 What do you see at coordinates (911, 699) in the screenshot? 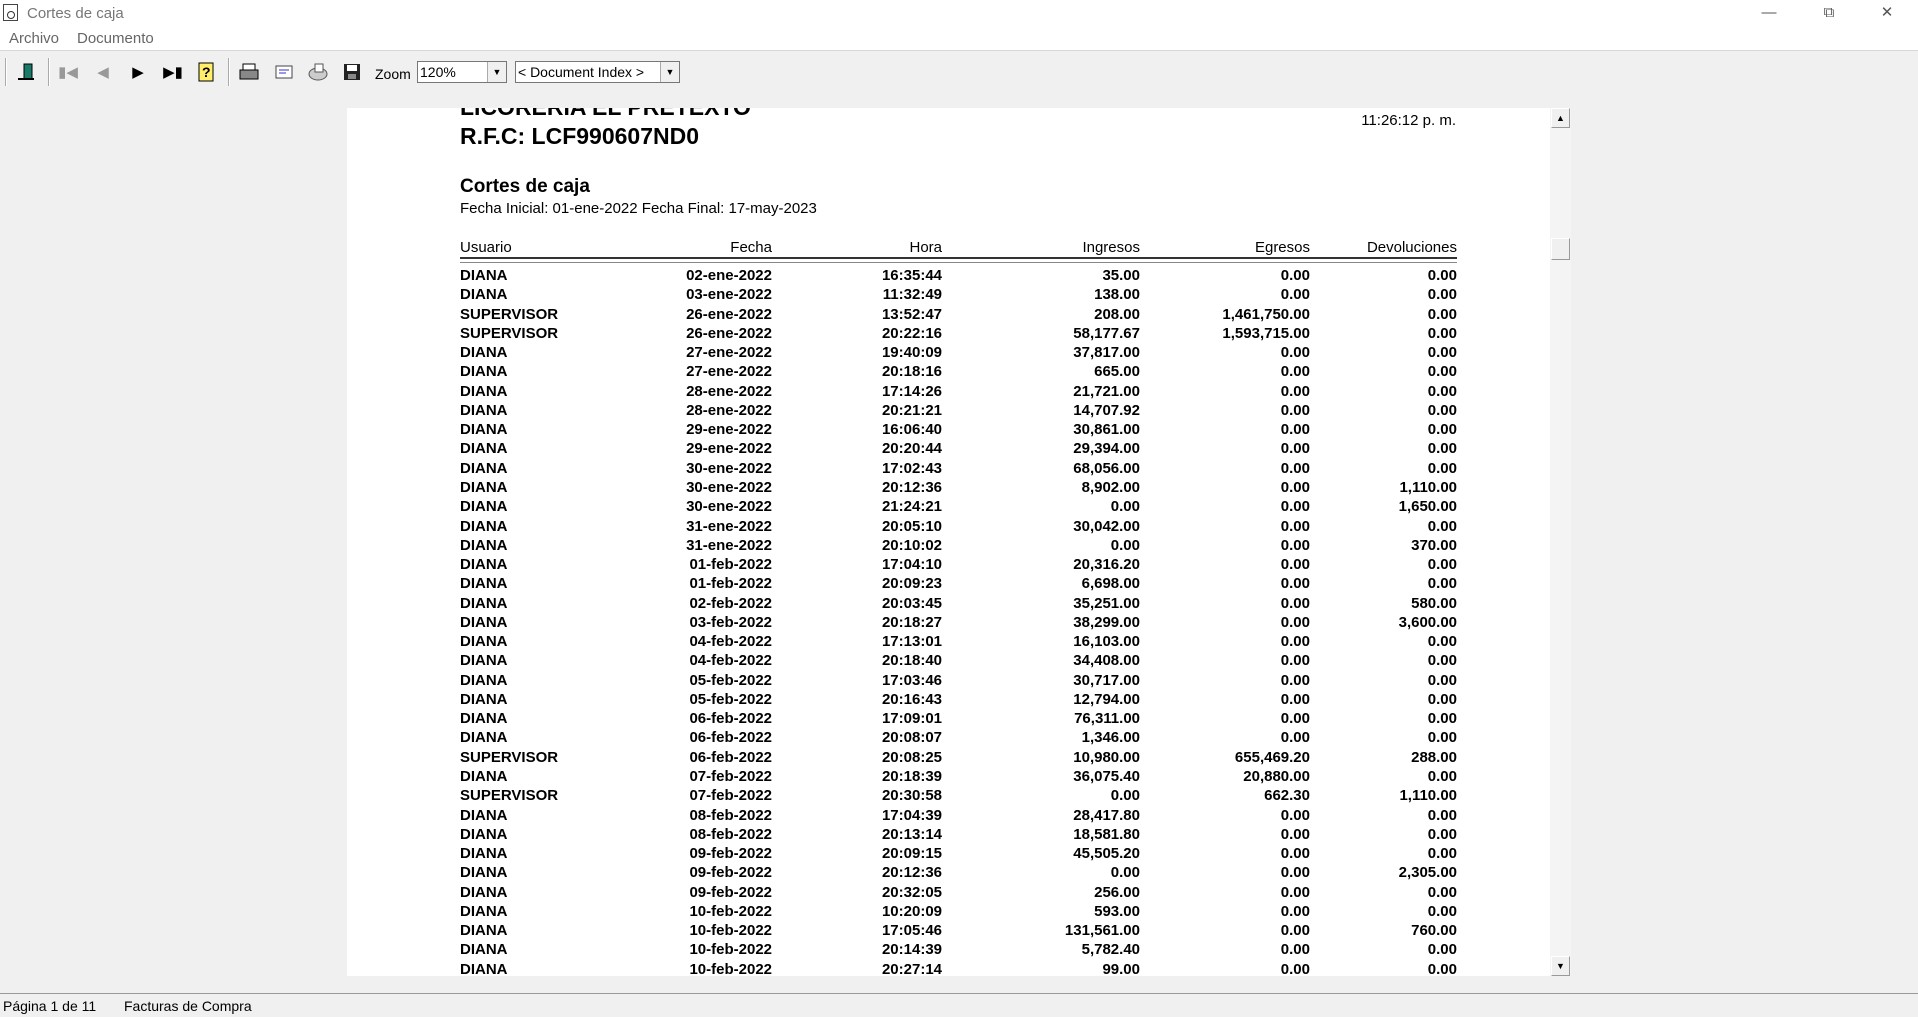
I see `cell-hora: 20:16:43` at bounding box center [911, 699].